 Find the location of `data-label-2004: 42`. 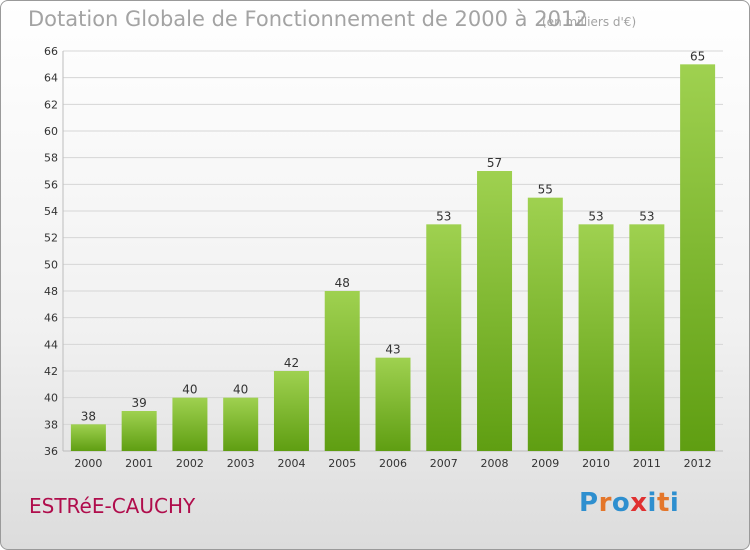

data-label-2004: 42 is located at coordinates (291, 363).